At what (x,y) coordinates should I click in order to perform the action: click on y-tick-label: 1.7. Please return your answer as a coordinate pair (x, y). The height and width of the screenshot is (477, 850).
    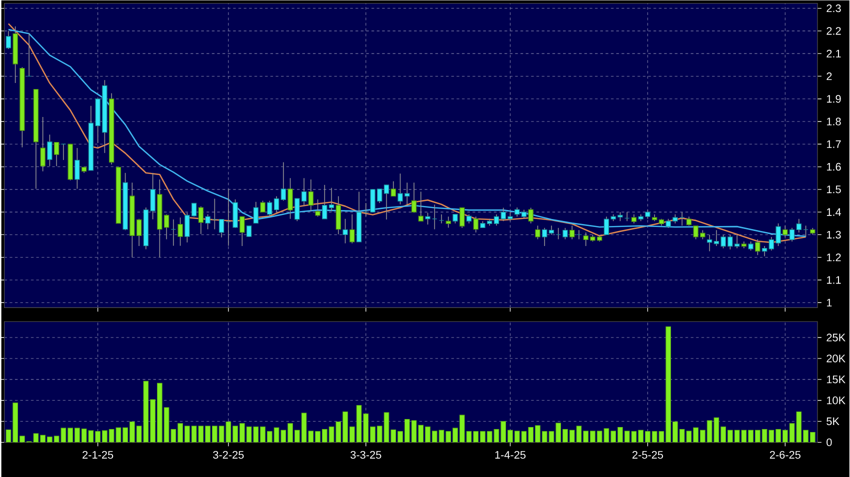
    Looking at the image, I should click on (833, 144).